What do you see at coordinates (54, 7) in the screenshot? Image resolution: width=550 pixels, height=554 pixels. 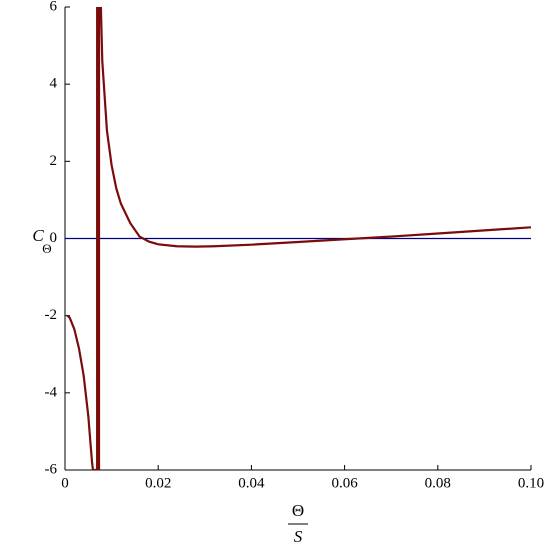 I see `y-tick-label: 6` at bounding box center [54, 7].